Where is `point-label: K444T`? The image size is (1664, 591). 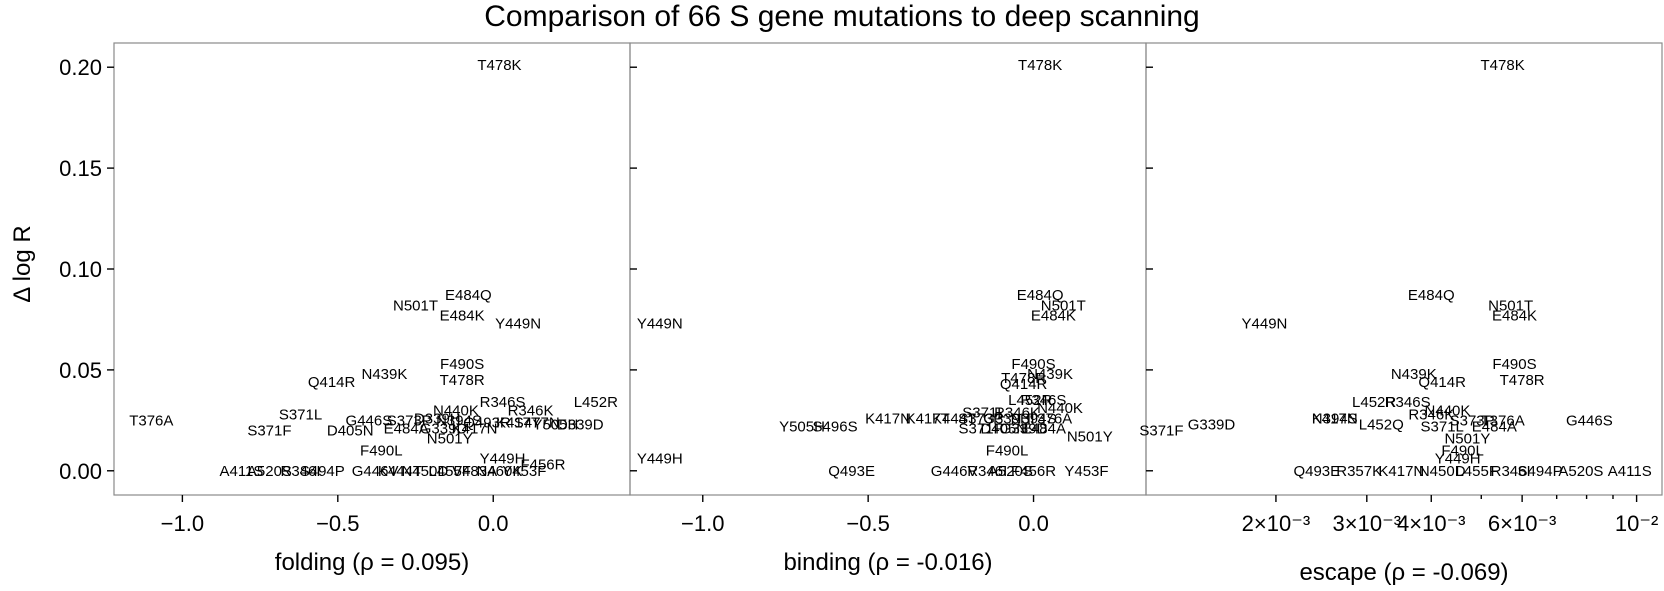 point-label: K444T is located at coordinates (954, 418).